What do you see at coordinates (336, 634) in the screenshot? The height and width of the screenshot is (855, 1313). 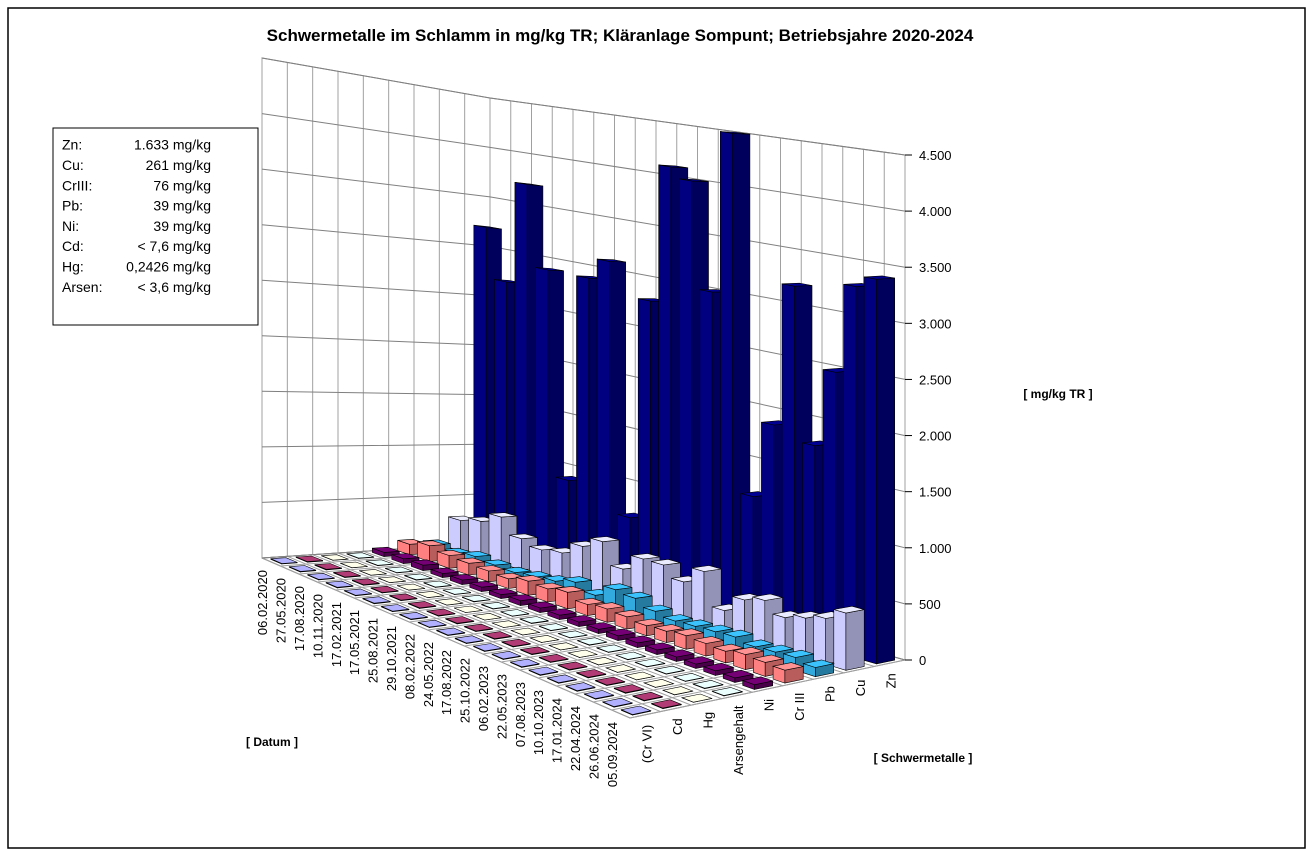 I see `x-tick-label: 17.02.2021` at bounding box center [336, 634].